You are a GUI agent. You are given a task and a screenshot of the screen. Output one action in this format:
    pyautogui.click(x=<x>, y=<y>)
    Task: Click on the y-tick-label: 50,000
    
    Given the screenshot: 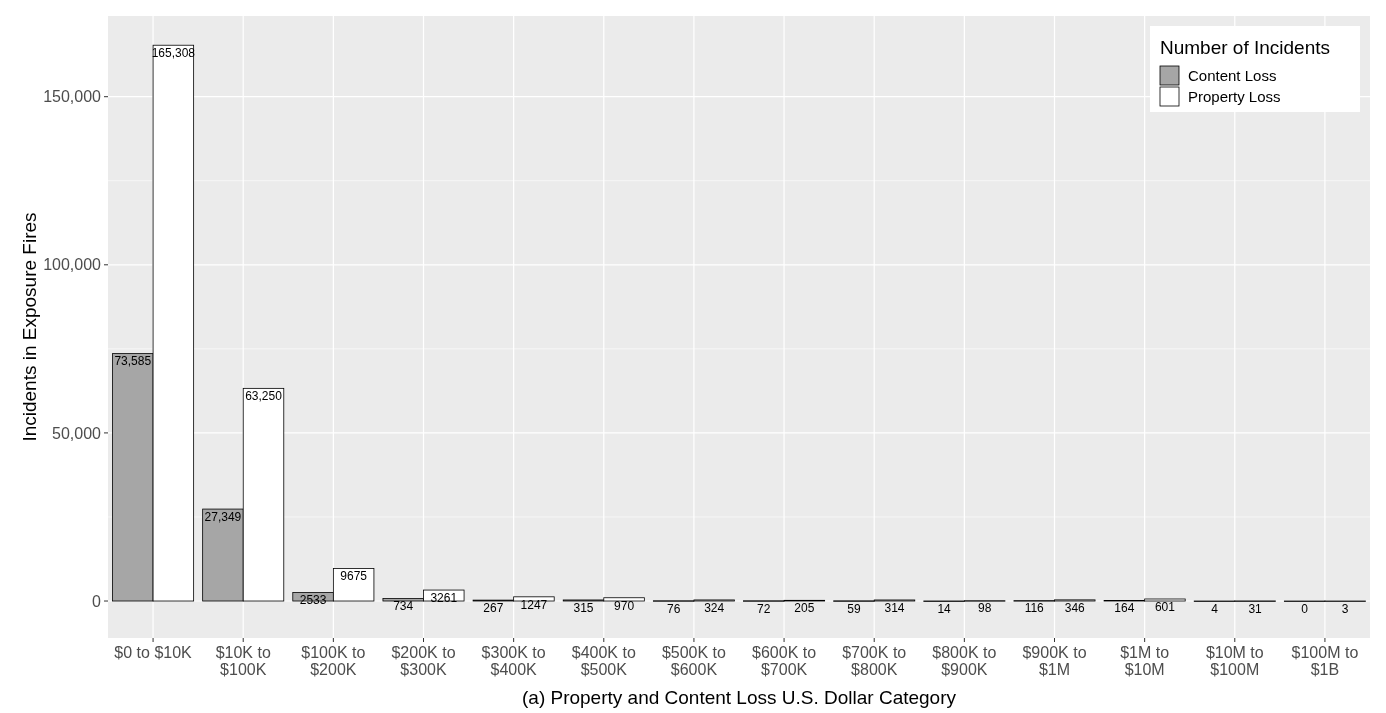 What is the action you would take?
    pyautogui.click(x=77, y=433)
    